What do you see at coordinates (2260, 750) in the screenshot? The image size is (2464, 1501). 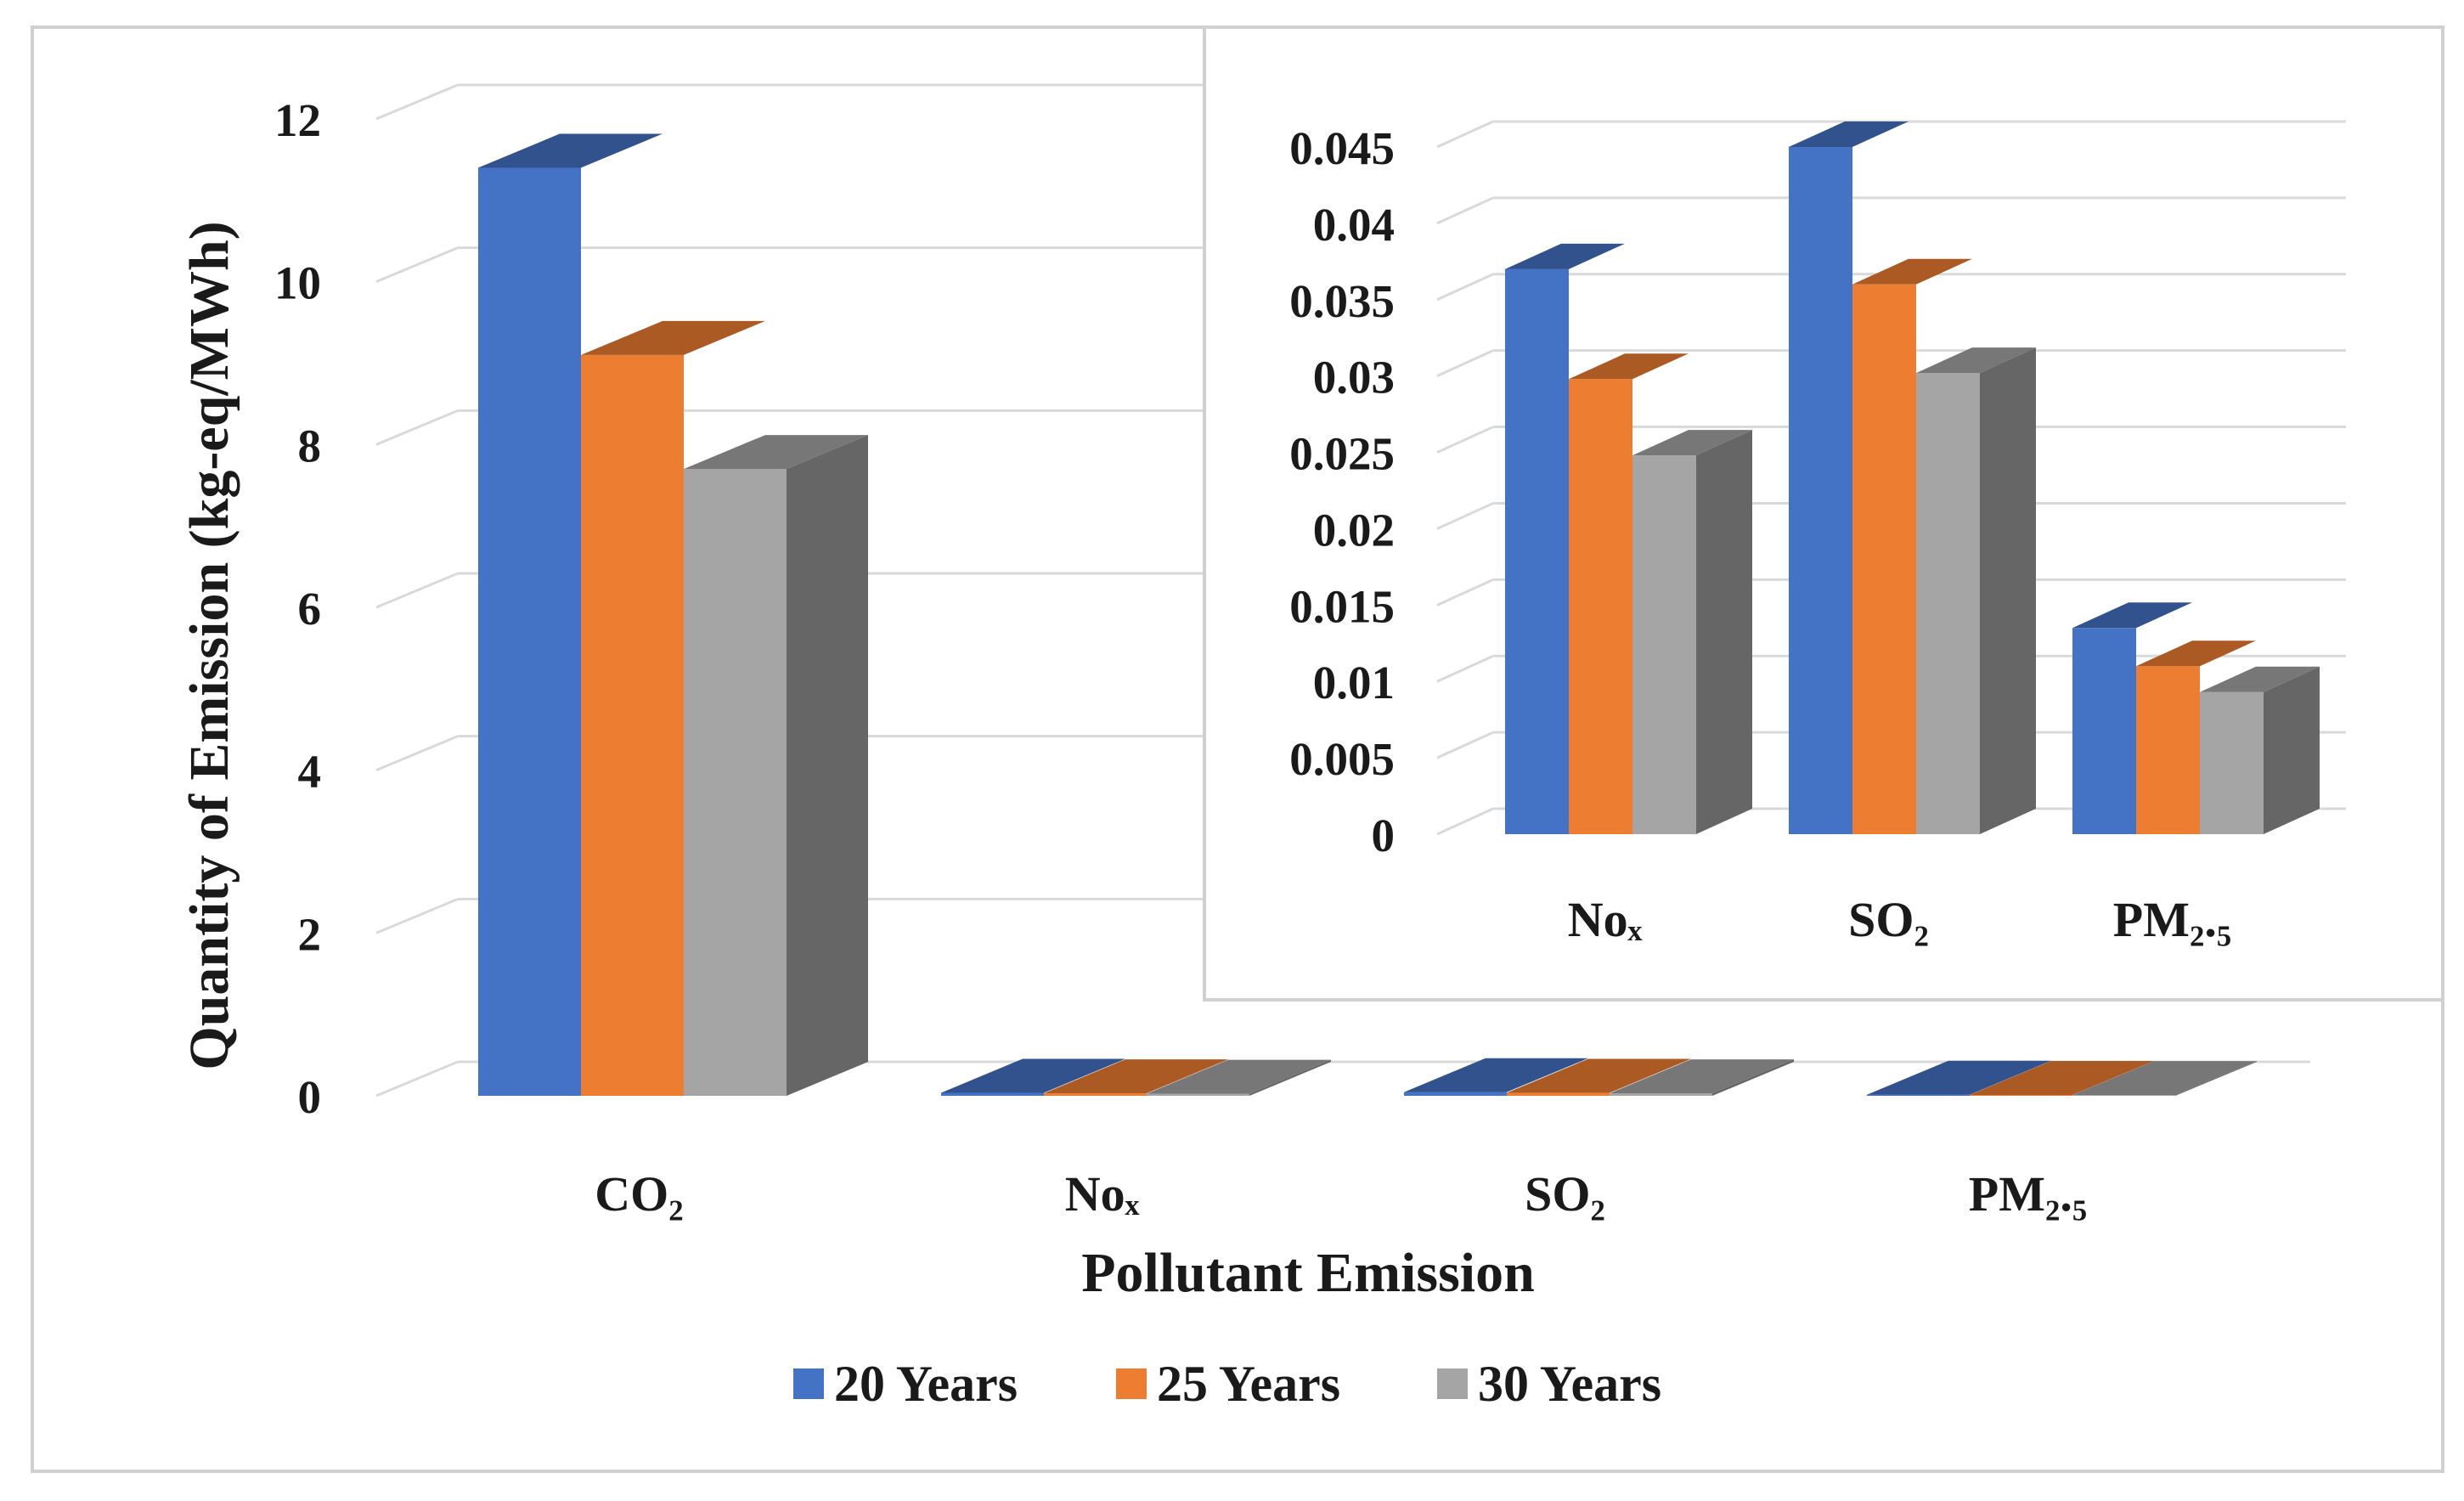 I see `inset-bar-pm-30-years` at bounding box center [2260, 750].